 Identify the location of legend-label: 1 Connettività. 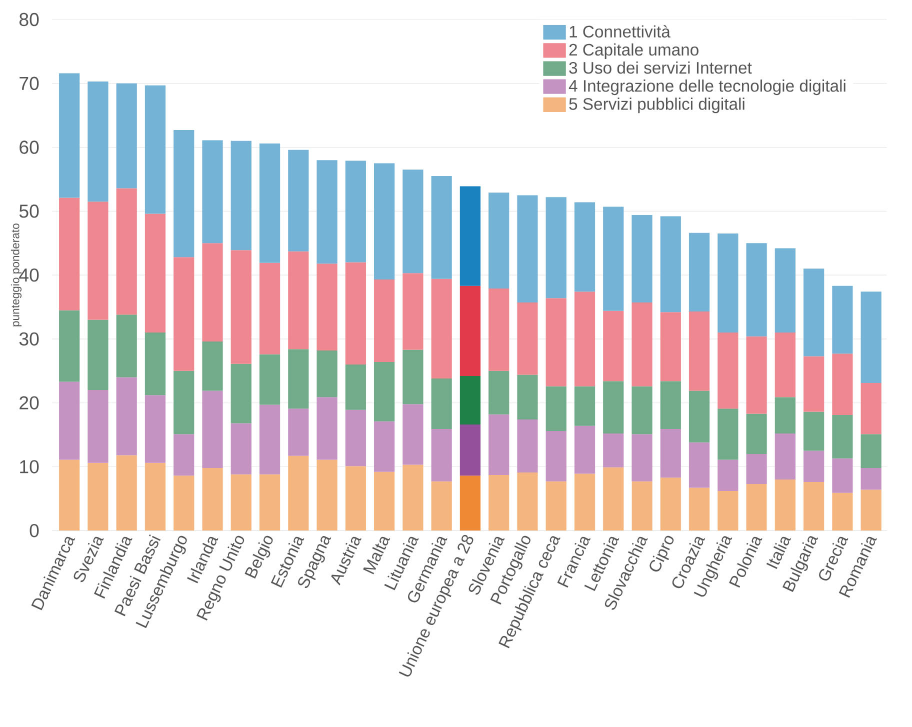
(620, 31).